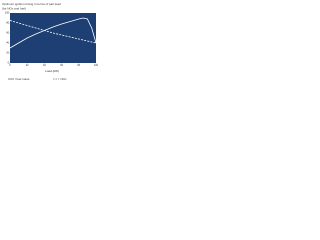 The height and width of the screenshot is (240, 320). What do you see at coordinates (14, 8) in the screenshot?
I see `chart-subtitle: (for NOx and fuel)` at bounding box center [14, 8].